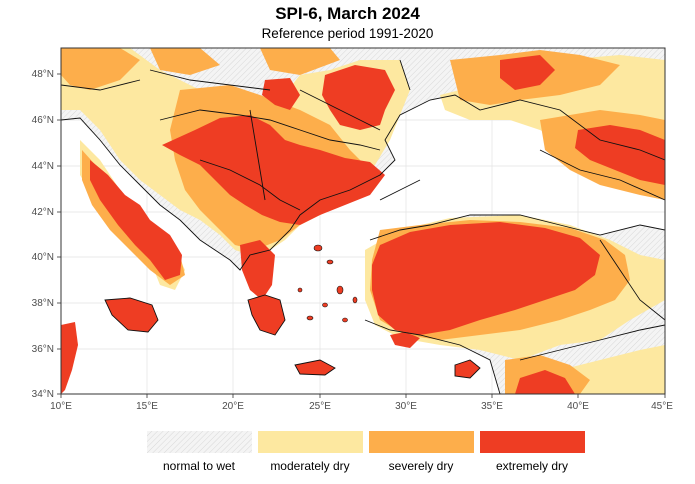 Image resolution: width=695 pixels, height=484 pixels. What do you see at coordinates (43, 303) in the screenshot?
I see `lat-tick-label: 38°N` at bounding box center [43, 303].